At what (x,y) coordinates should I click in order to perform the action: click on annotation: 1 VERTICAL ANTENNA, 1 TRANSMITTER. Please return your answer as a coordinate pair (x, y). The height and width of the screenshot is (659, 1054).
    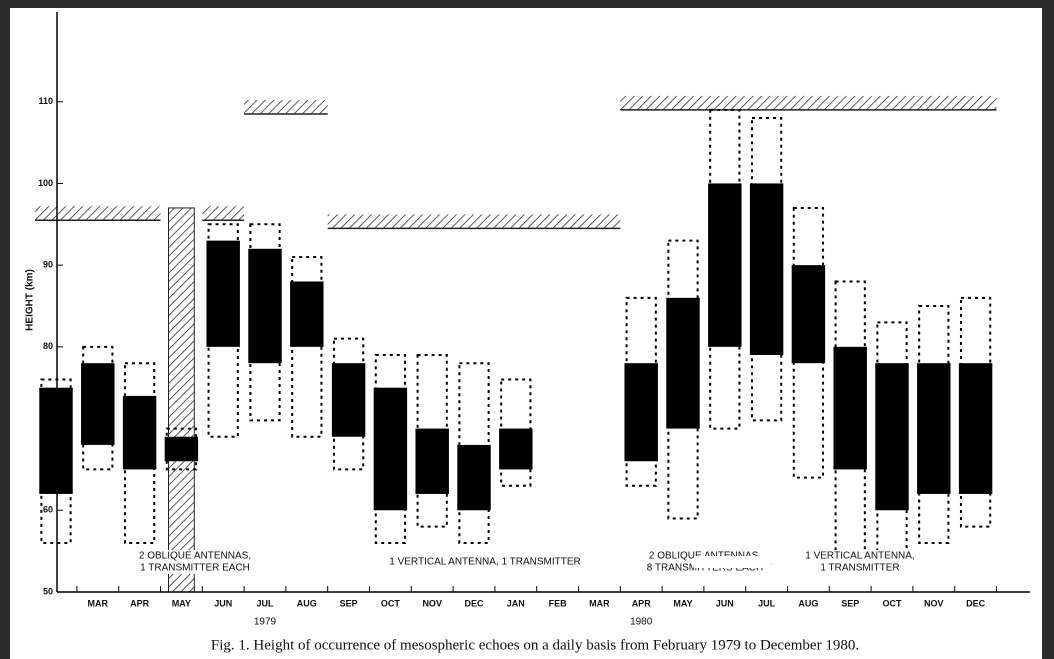
    Looking at the image, I should click on (485, 562).